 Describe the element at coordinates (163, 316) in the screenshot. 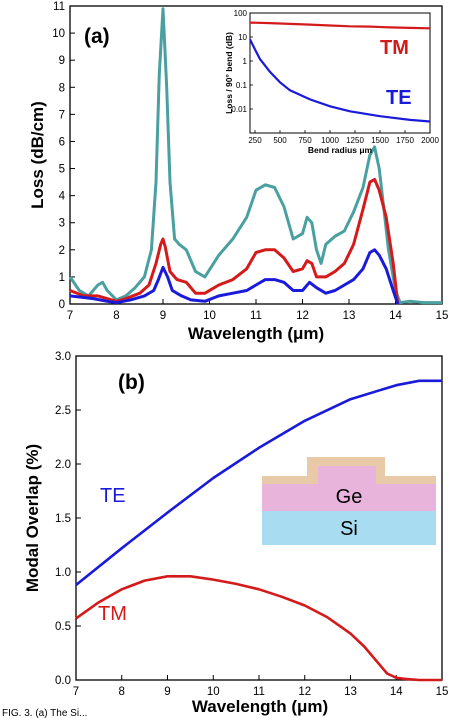

I see `x-tick-label-a: 9` at that location.